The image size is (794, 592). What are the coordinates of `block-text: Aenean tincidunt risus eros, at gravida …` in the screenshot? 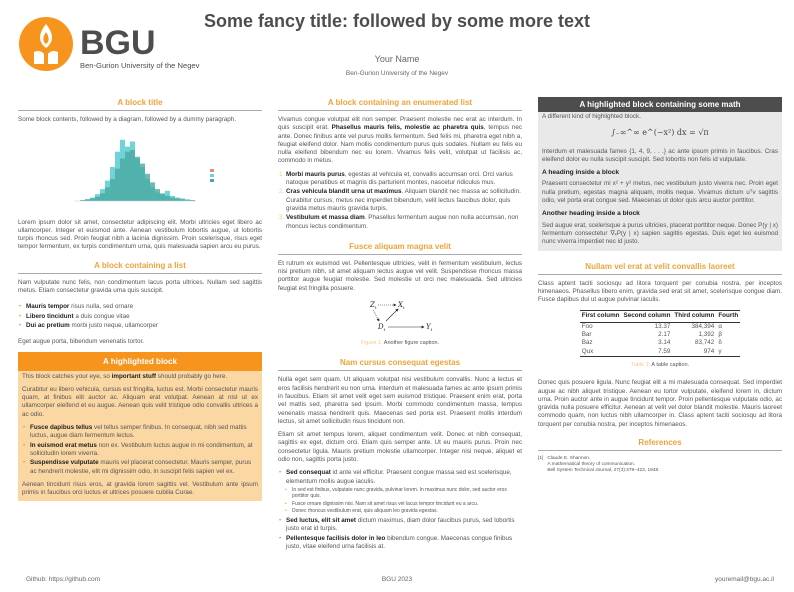 It's located at (140, 488).